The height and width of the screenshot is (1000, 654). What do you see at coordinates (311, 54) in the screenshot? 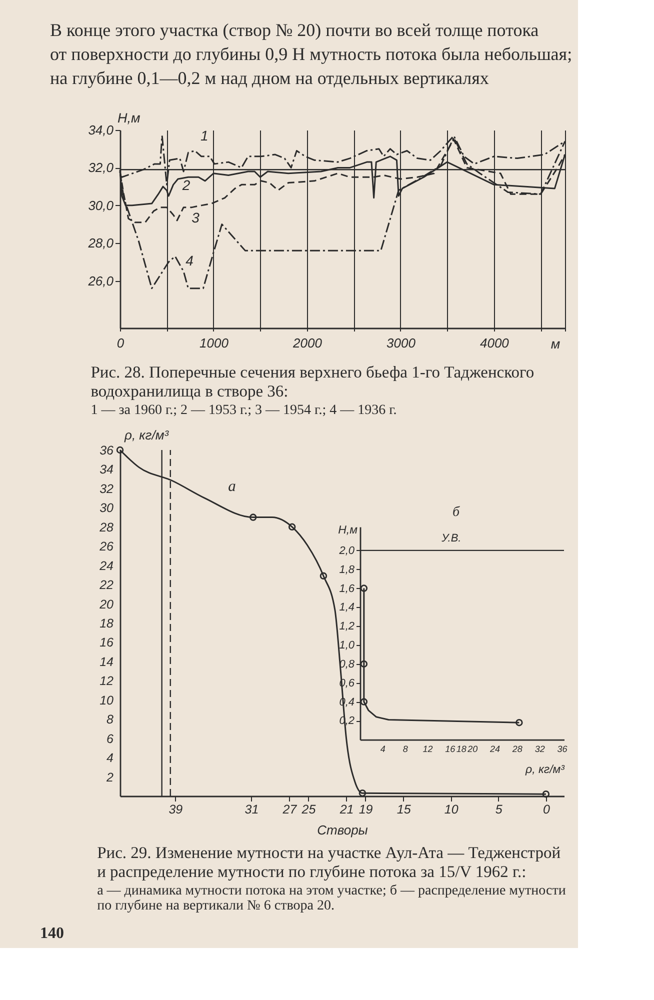
I see `text: В конце этого участка (створ № 20) почти во всей толще потока от поверхности до глубины 0,9 H мутность потока была небольшая; на глубине 0,1—0,2 м над дном на отдельных вертикалях` at bounding box center [311, 54].